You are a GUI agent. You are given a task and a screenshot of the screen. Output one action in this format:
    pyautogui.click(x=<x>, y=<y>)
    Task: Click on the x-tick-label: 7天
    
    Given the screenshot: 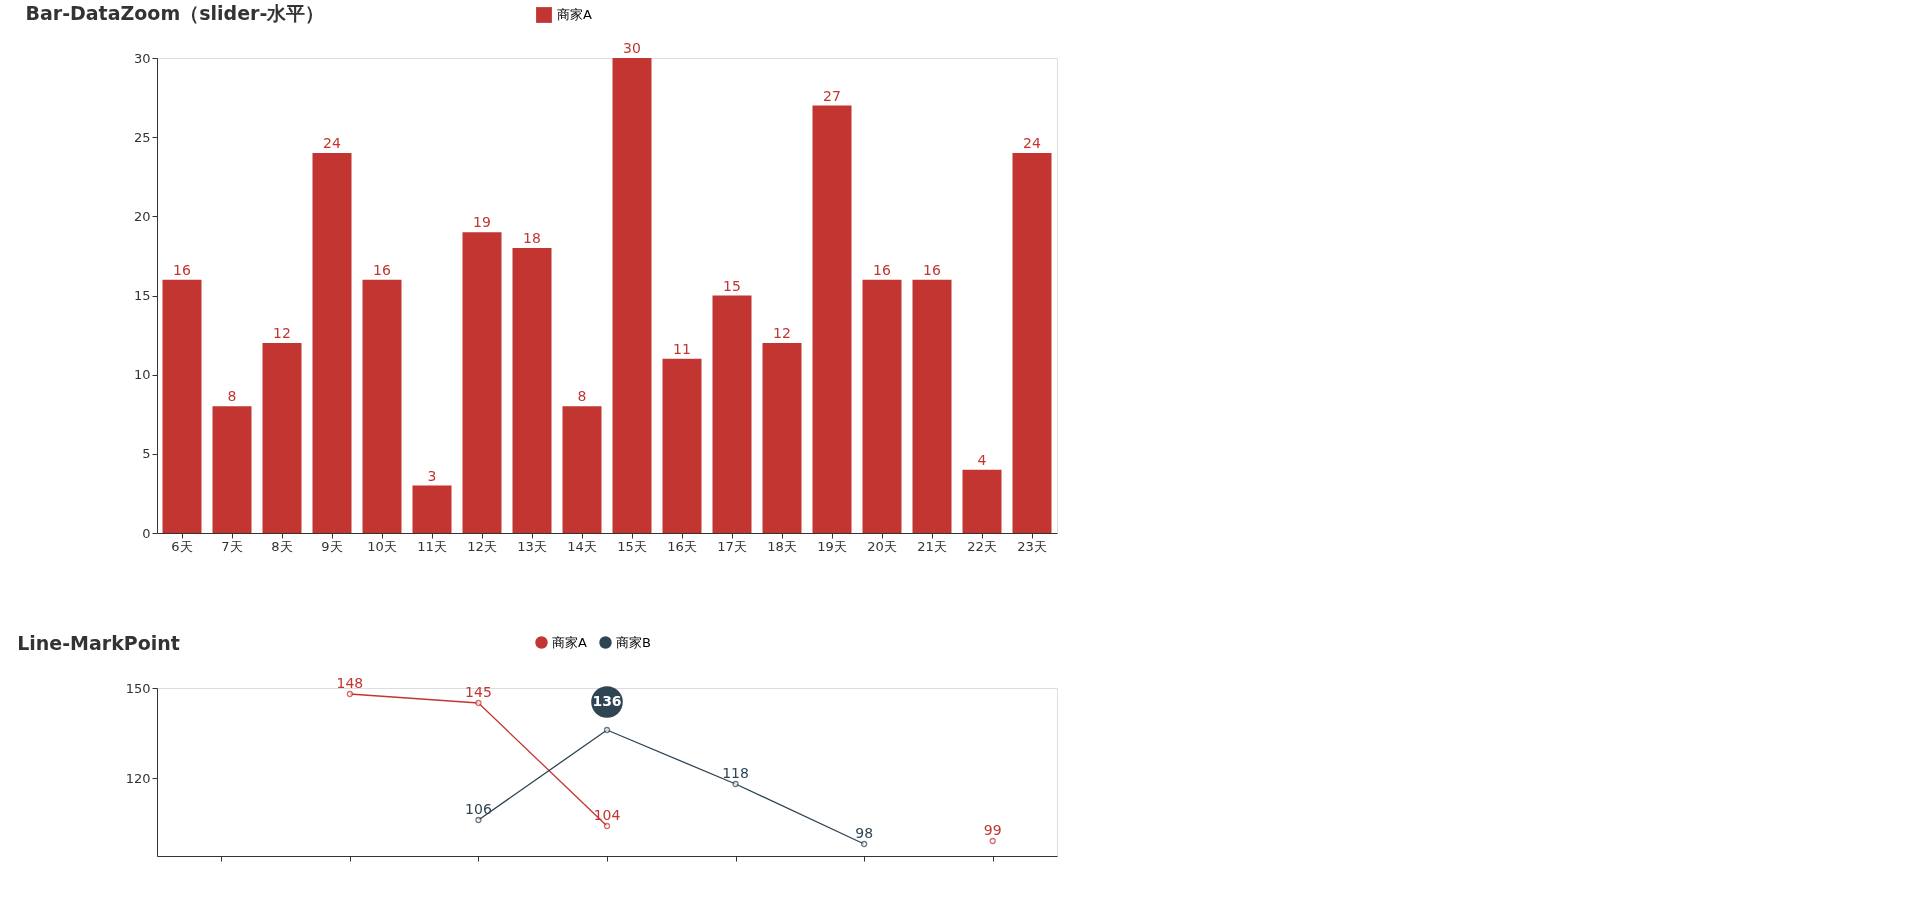 What is the action you would take?
    pyautogui.click(x=232, y=546)
    